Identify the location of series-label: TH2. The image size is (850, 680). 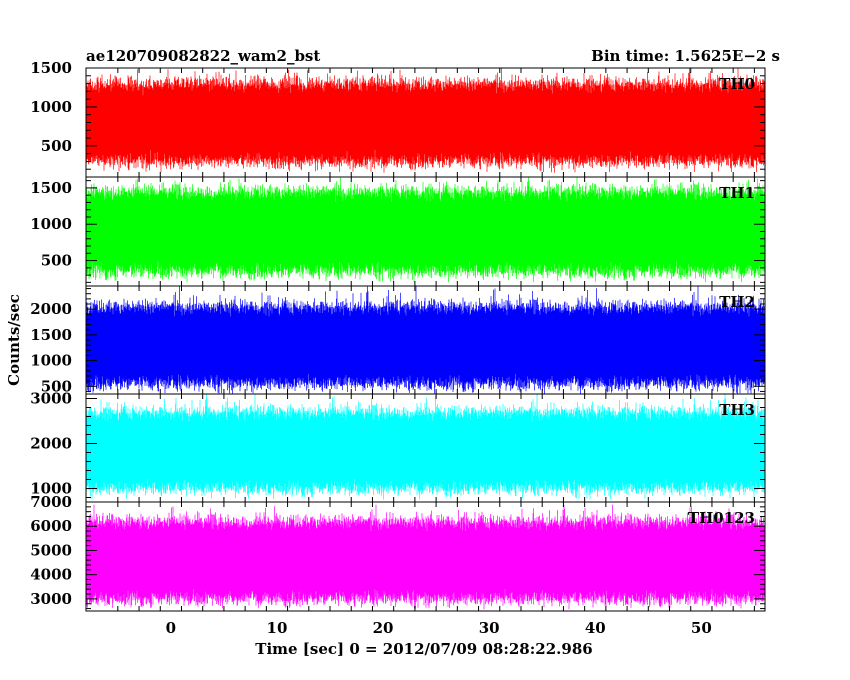
(737, 302).